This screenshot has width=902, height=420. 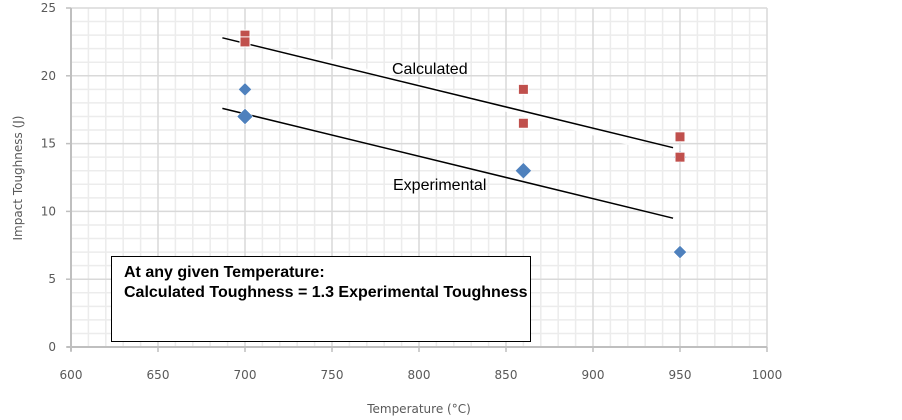 I want to click on calculated-trendline, so click(x=448, y=93).